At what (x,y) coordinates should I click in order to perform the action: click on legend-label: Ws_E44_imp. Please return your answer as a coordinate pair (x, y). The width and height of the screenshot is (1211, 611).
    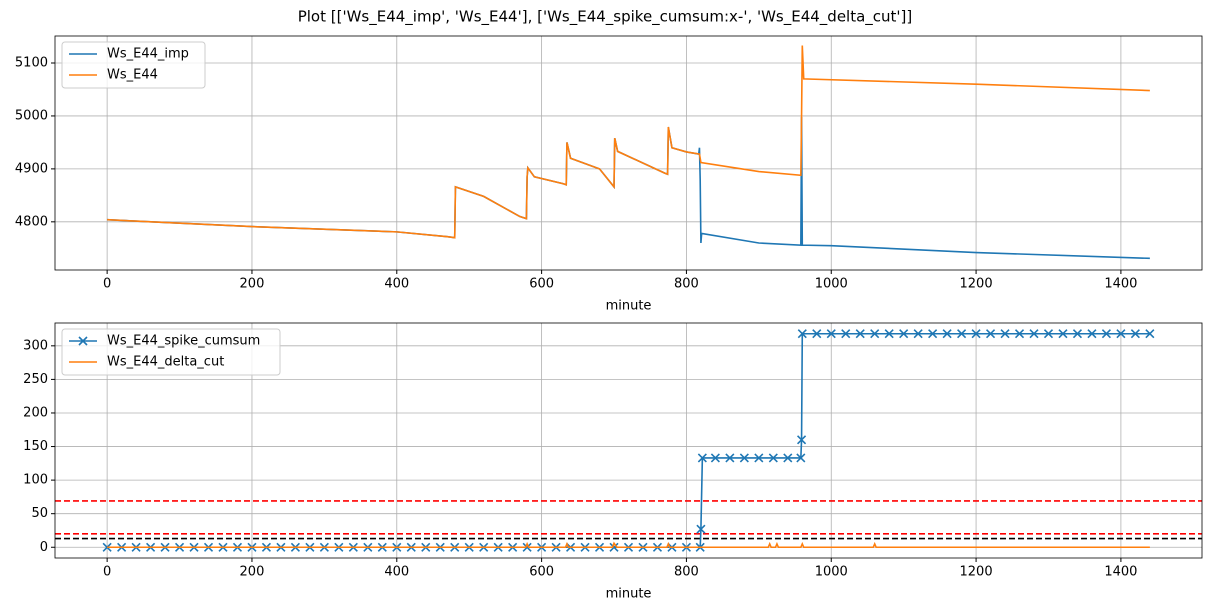
    Looking at the image, I should click on (148, 54).